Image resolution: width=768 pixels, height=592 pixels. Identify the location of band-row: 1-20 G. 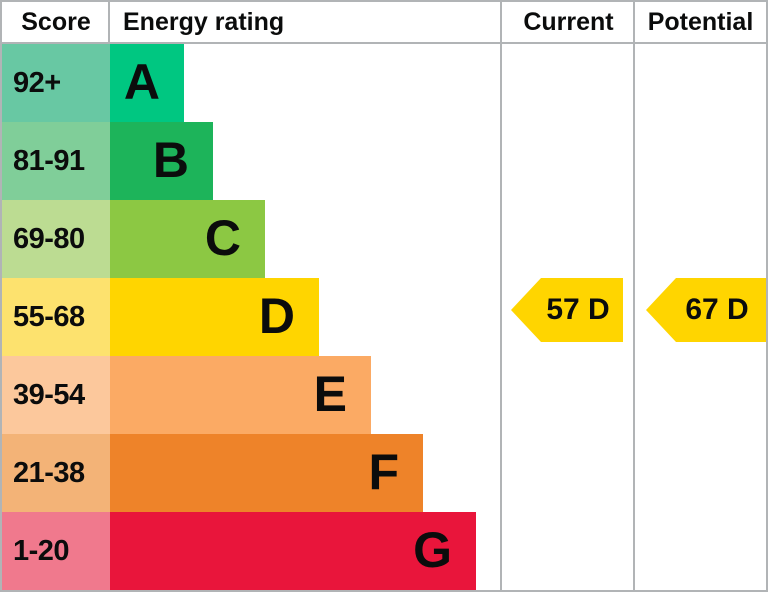
(384, 551).